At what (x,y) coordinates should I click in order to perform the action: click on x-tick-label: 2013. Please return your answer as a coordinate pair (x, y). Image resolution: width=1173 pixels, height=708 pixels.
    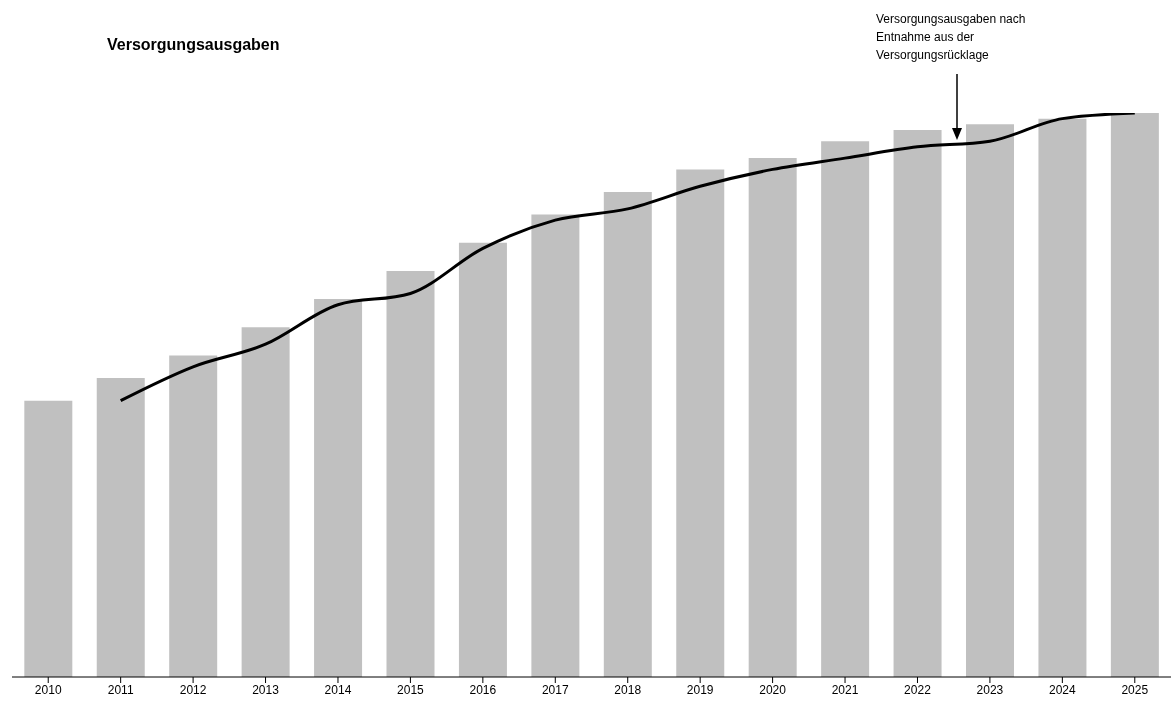
    Looking at the image, I should click on (266, 689).